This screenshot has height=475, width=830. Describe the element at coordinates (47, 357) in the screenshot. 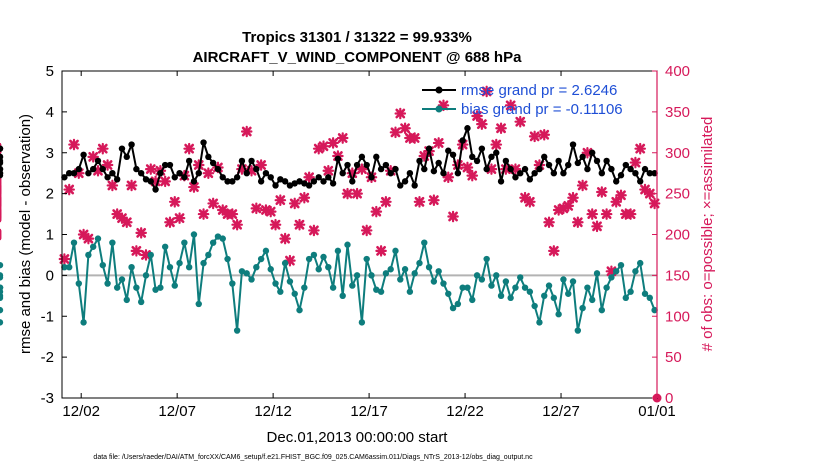

I see `y-tick-label-left: -2` at that location.